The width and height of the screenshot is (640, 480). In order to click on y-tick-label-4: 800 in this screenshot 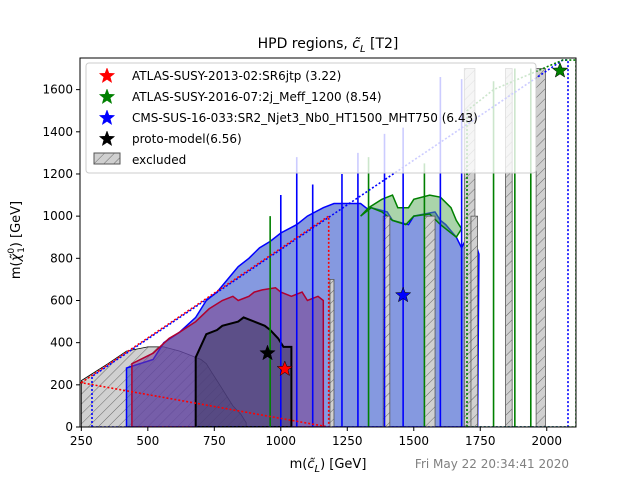, I will do `click(61, 258)`.